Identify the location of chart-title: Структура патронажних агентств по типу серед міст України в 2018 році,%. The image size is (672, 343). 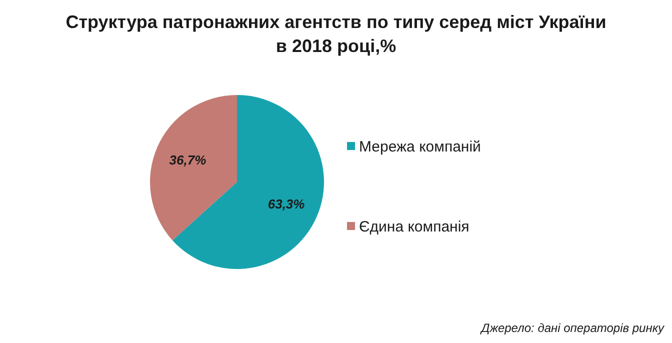
(336, 34).